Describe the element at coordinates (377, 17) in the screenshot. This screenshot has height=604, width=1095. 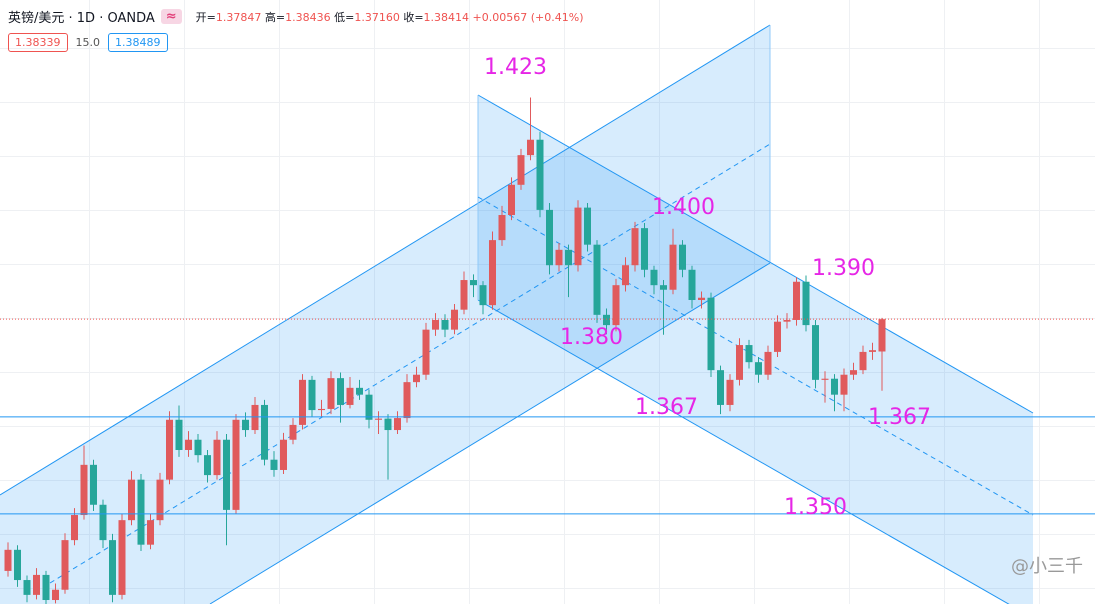
I see `ohlc-value: 1.37160` at that location.